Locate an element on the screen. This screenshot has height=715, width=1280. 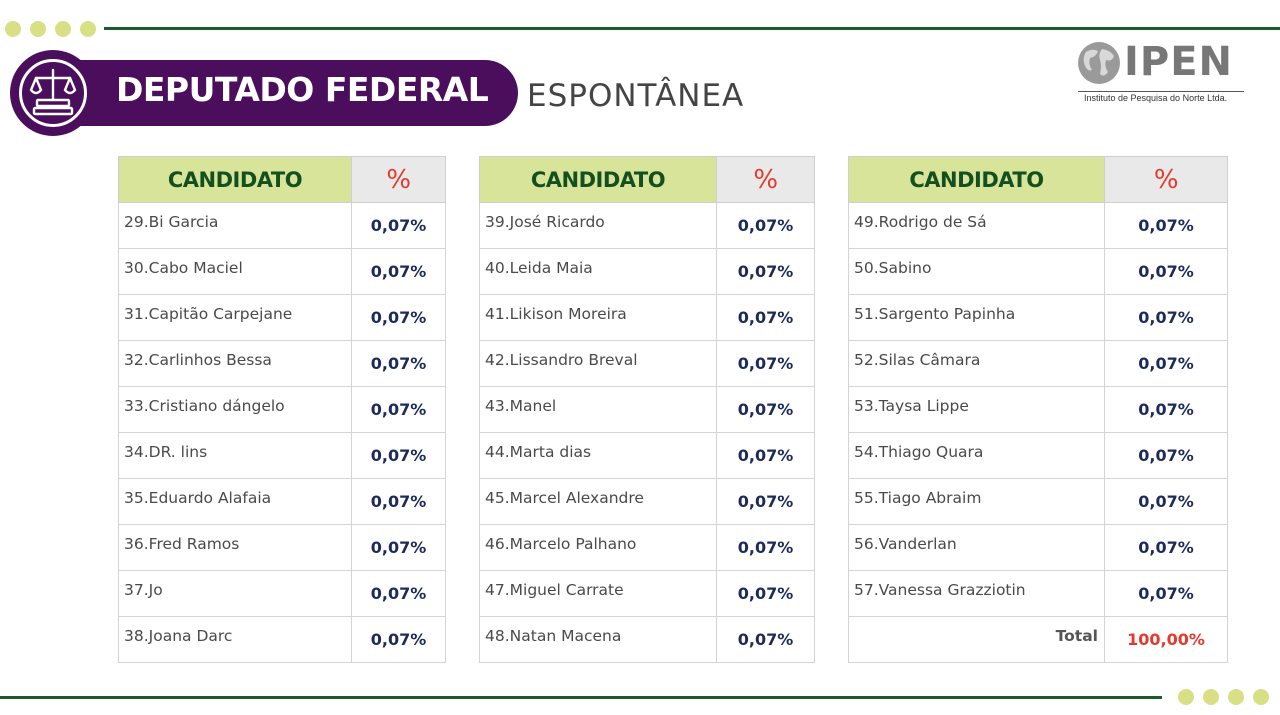
total-row: Total 100,00% is located at coordinates (1038, 639).